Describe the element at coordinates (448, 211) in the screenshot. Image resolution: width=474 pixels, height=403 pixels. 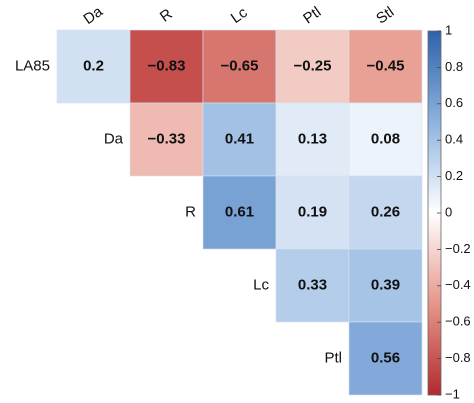
I see `color-bar-tick-label: 0` at that location.